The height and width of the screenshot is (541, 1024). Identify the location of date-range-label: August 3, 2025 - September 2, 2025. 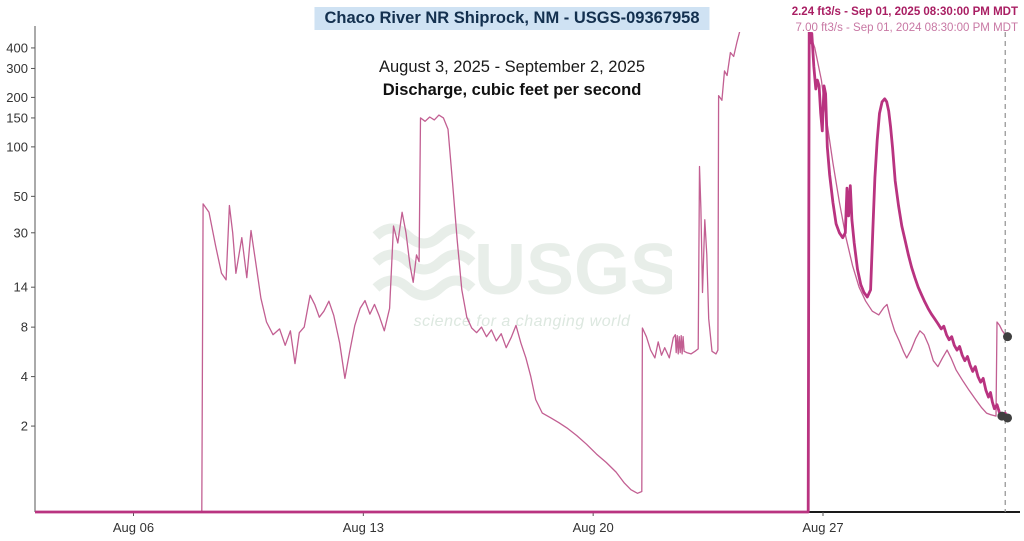
(511, 67).